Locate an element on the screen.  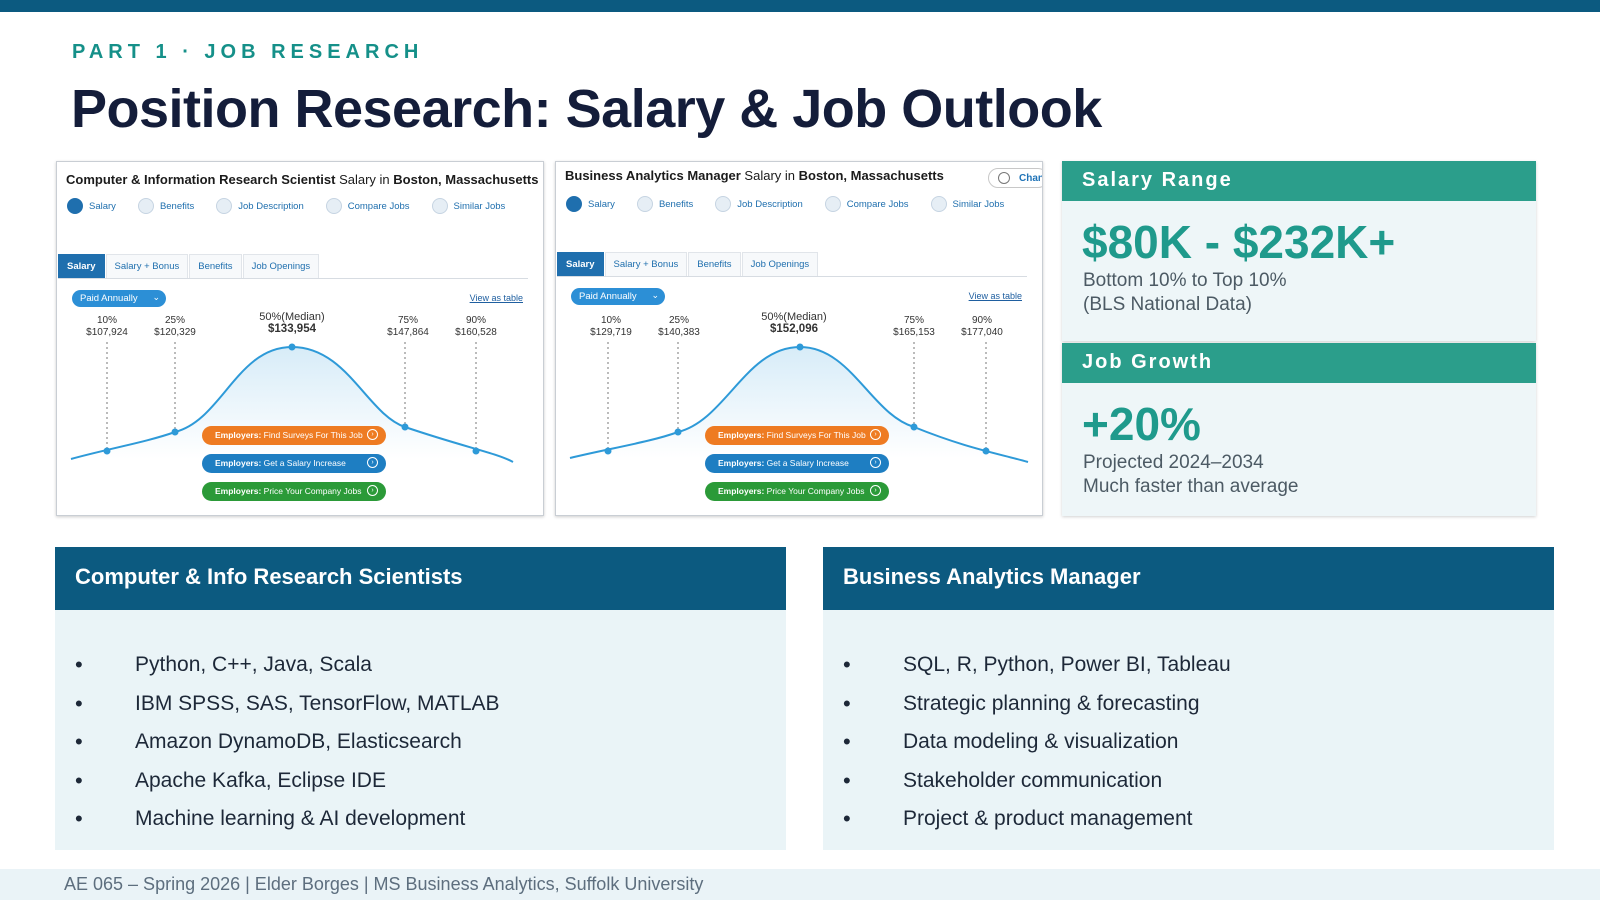
list-item: SQL, R, Python, Power BI, Tableau is located at coordinates (1037, 672).